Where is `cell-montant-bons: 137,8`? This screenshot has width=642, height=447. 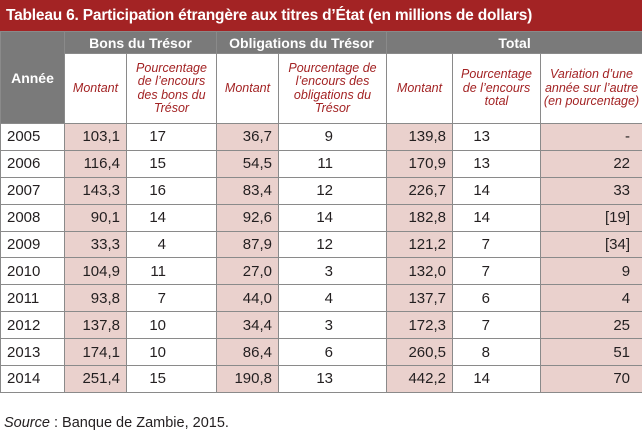 cell-montant-bons: 137,8 is located at coordinates (95, 325).